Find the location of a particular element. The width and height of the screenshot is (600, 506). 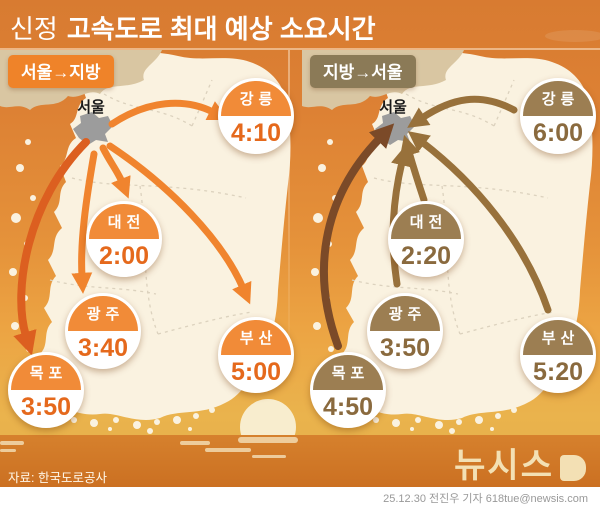

time-badge-daejeon: 대전 2:20 is located at coordinates (426, 239).